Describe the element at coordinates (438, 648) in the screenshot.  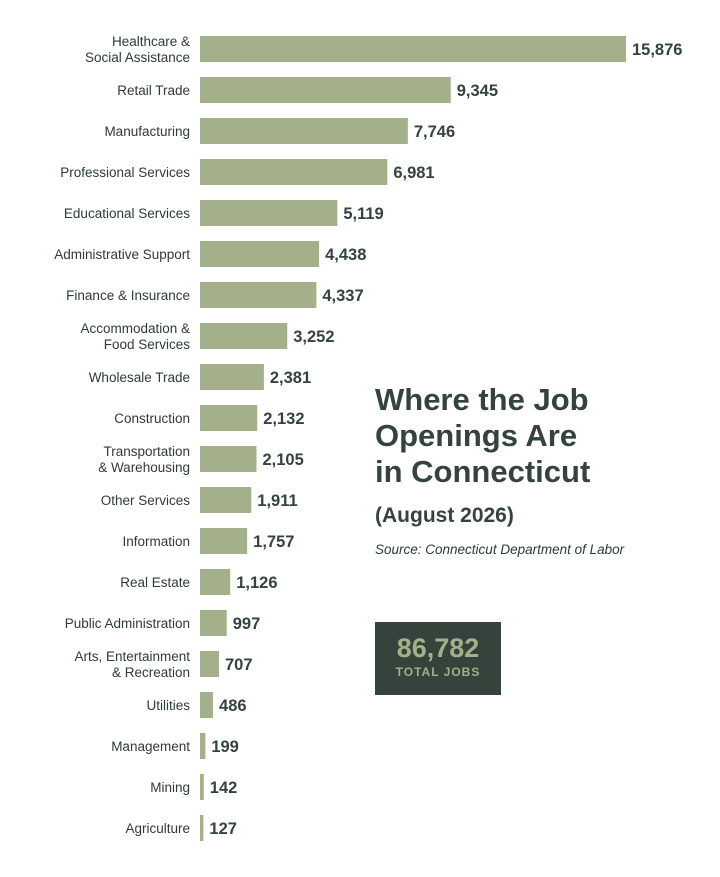
I see `total-jobs-value: 86,782` at that location.